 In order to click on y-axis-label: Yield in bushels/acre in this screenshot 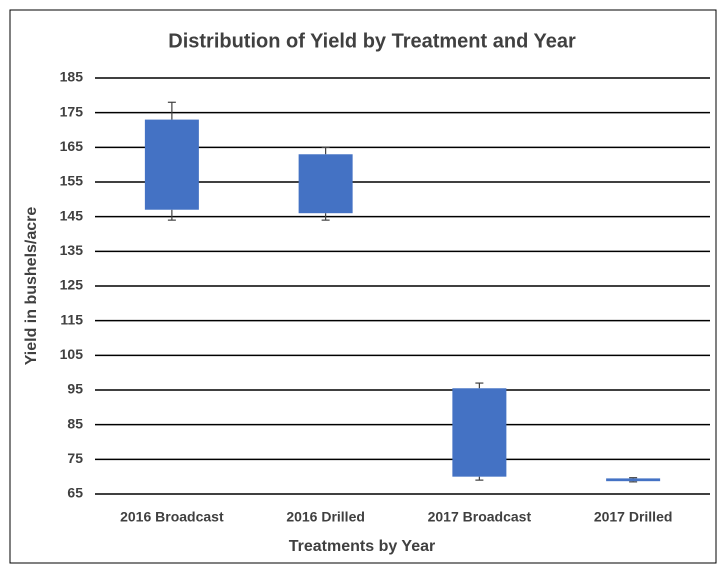, I will do `click(31, 286)`.